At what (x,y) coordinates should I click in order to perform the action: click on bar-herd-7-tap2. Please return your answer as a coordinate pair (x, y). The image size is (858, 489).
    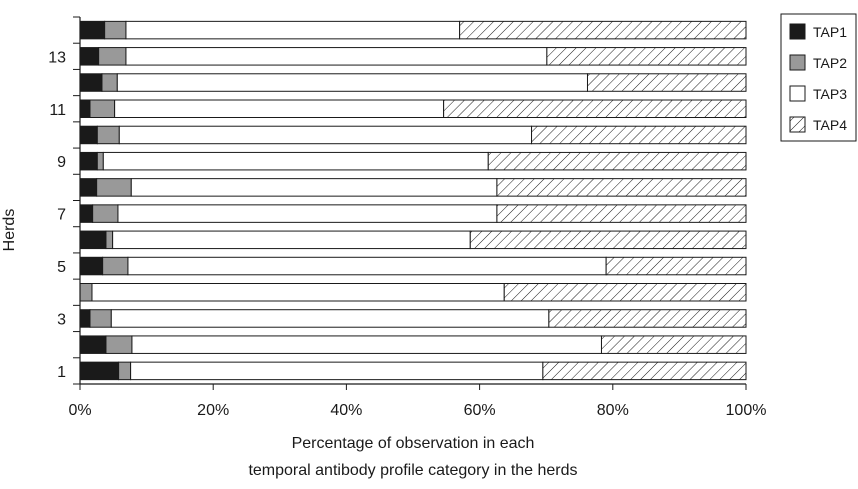
    Looking at the image, I should click on (105, 213).